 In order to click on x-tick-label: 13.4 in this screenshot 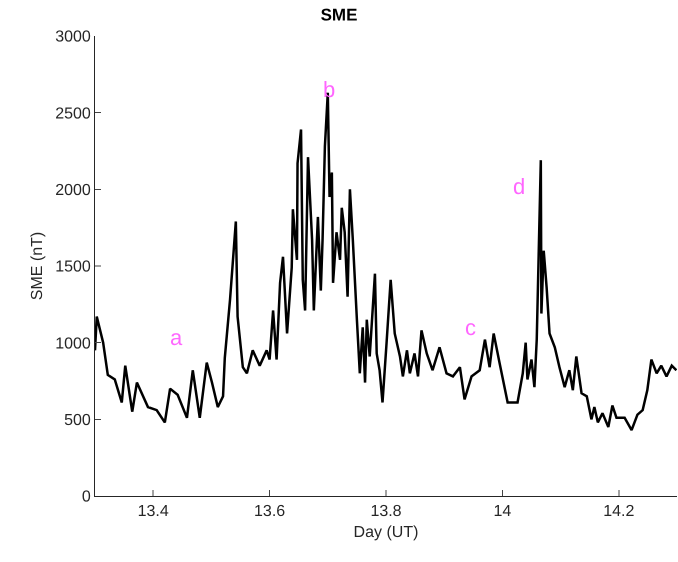, I will do `click(153, 511)`.